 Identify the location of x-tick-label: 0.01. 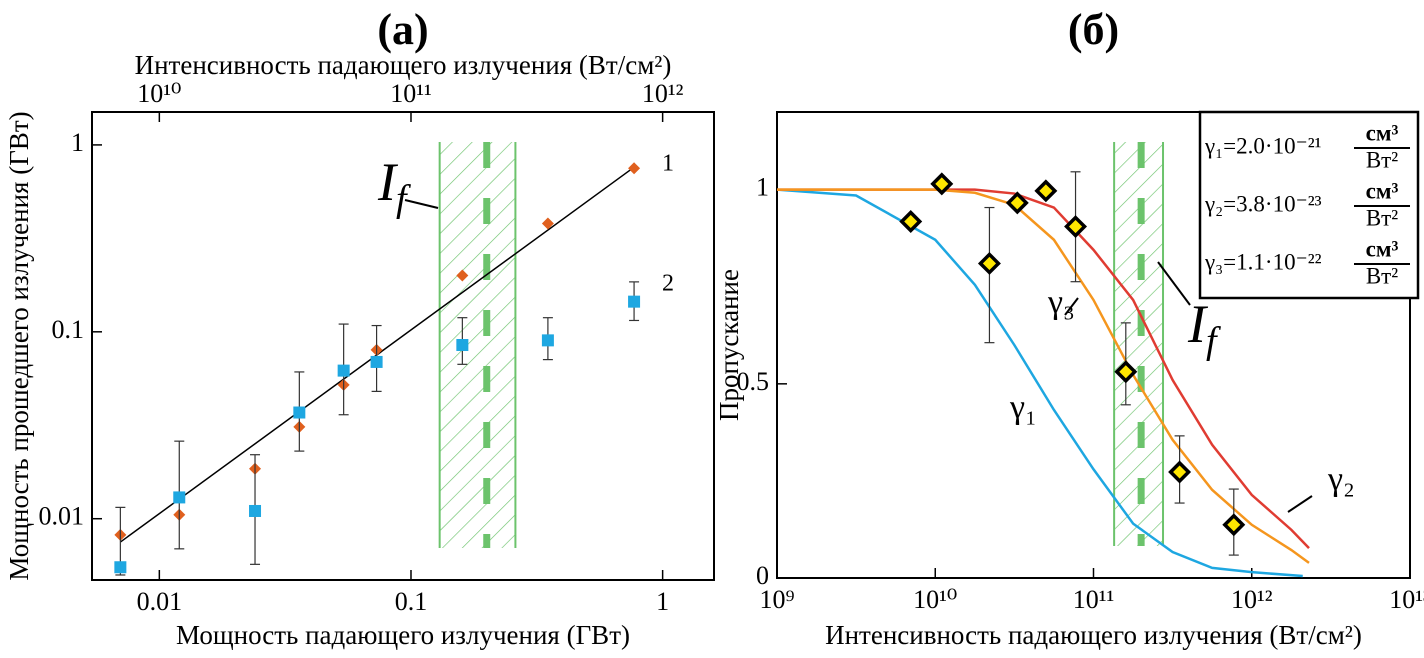
(160, 601).